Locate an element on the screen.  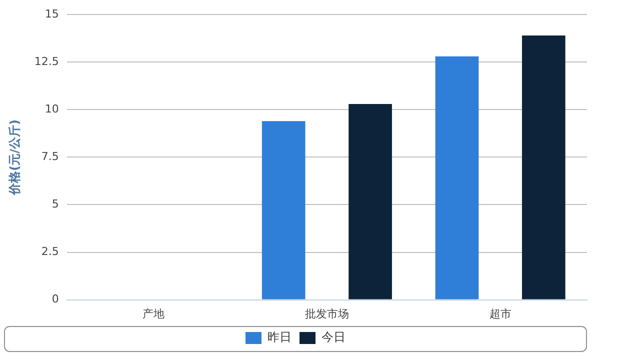
y-axis-title: 价格(元/公斤) is located at coordinates (14, 158).